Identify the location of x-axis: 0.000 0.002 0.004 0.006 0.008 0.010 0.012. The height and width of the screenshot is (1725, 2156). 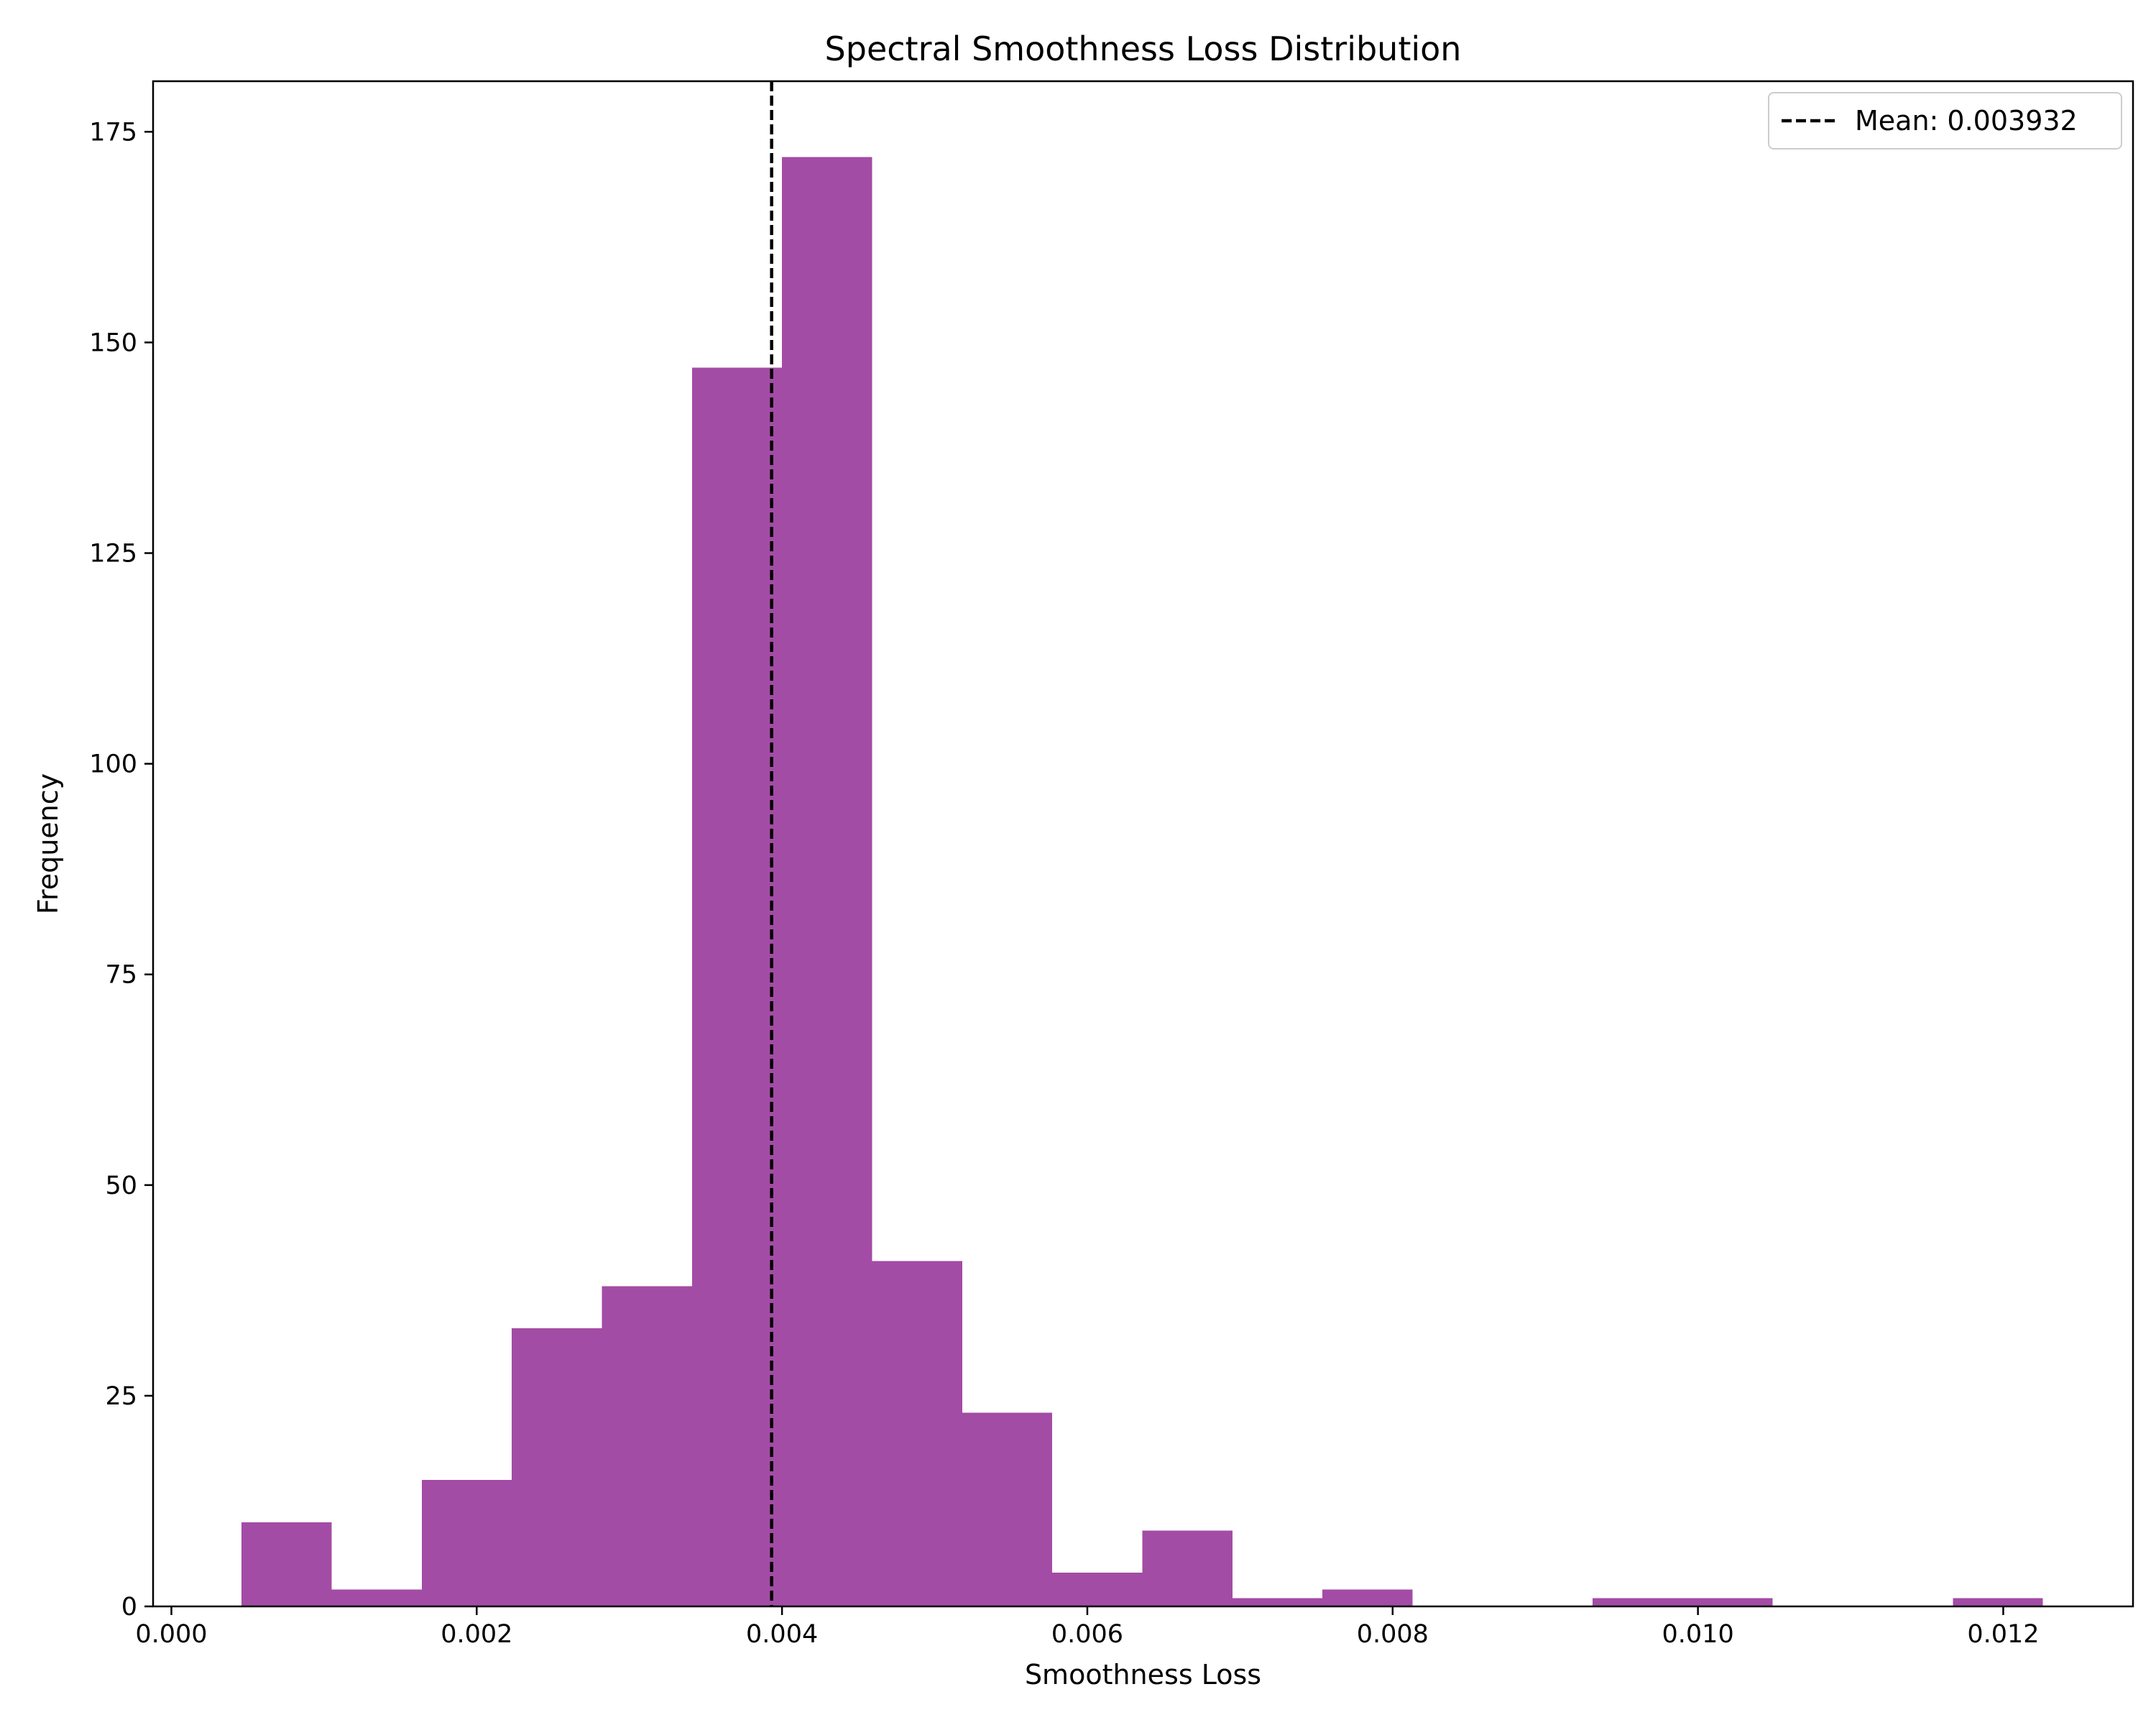
(1087, 1627).